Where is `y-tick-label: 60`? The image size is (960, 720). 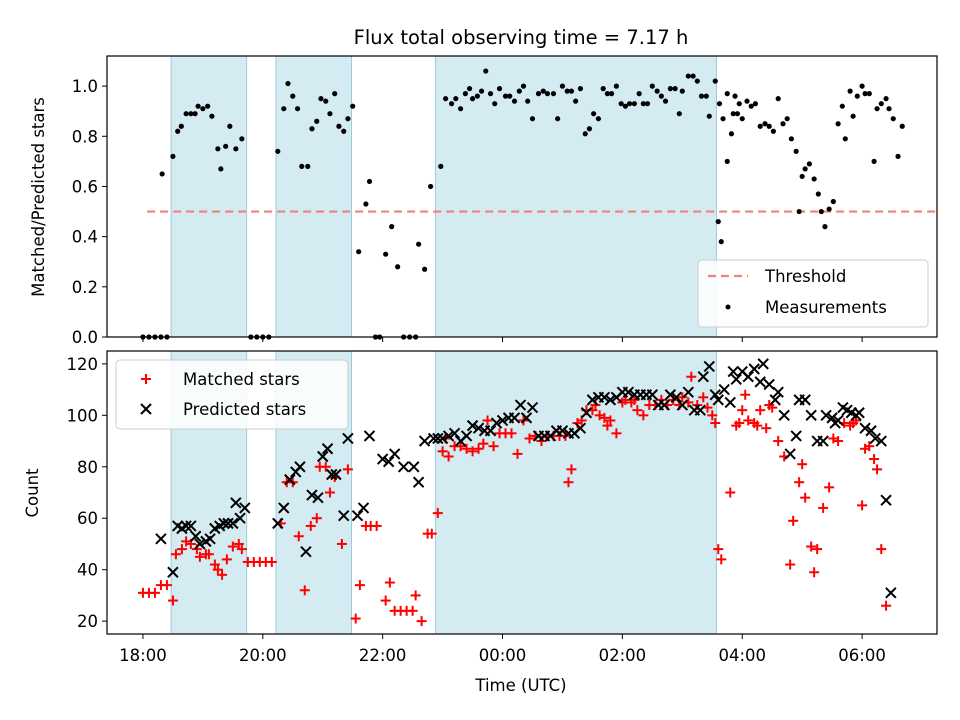
y-tick-label: 60 is located at coordinates (87, 518).